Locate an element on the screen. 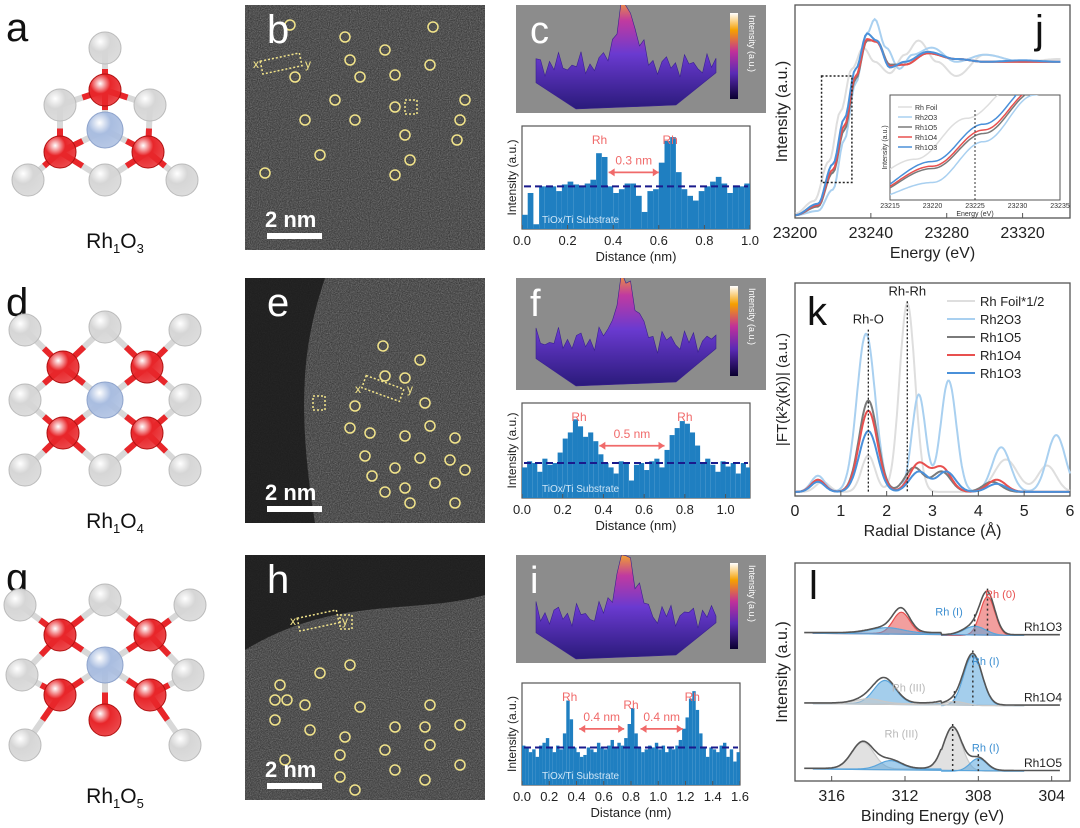 This screenshot has height=828, width=1080. legend-entry: Rh1O5 is located at coordinates (926, 128).